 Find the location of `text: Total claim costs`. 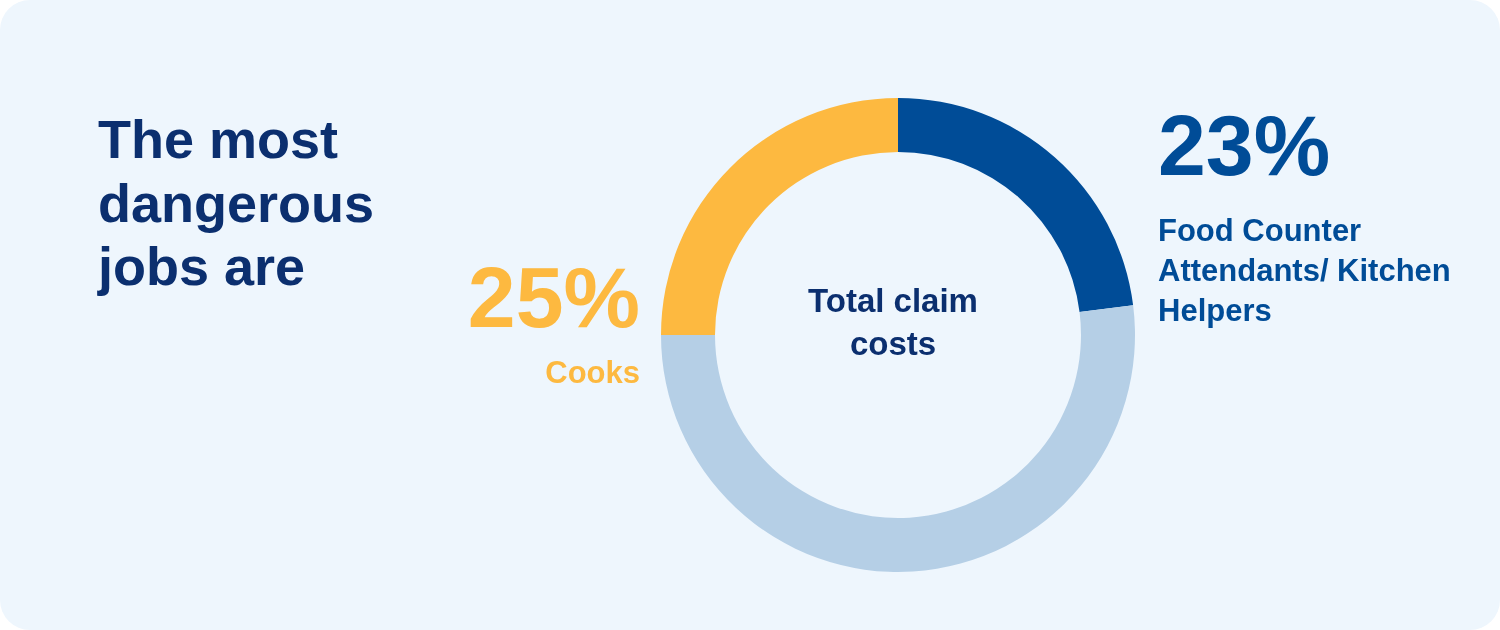

text: Total claim costs is located at coordinates (893, 322).